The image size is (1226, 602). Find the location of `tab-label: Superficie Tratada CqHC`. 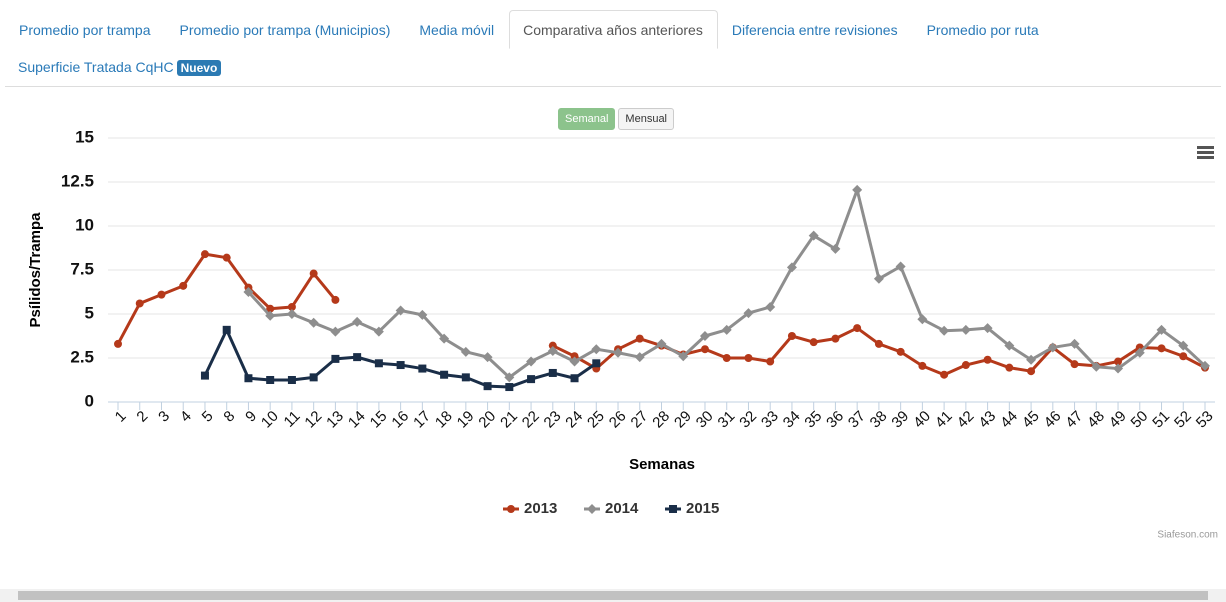

tab-label: Superficie Tratada CqHC is located at coordinates (96, 67).